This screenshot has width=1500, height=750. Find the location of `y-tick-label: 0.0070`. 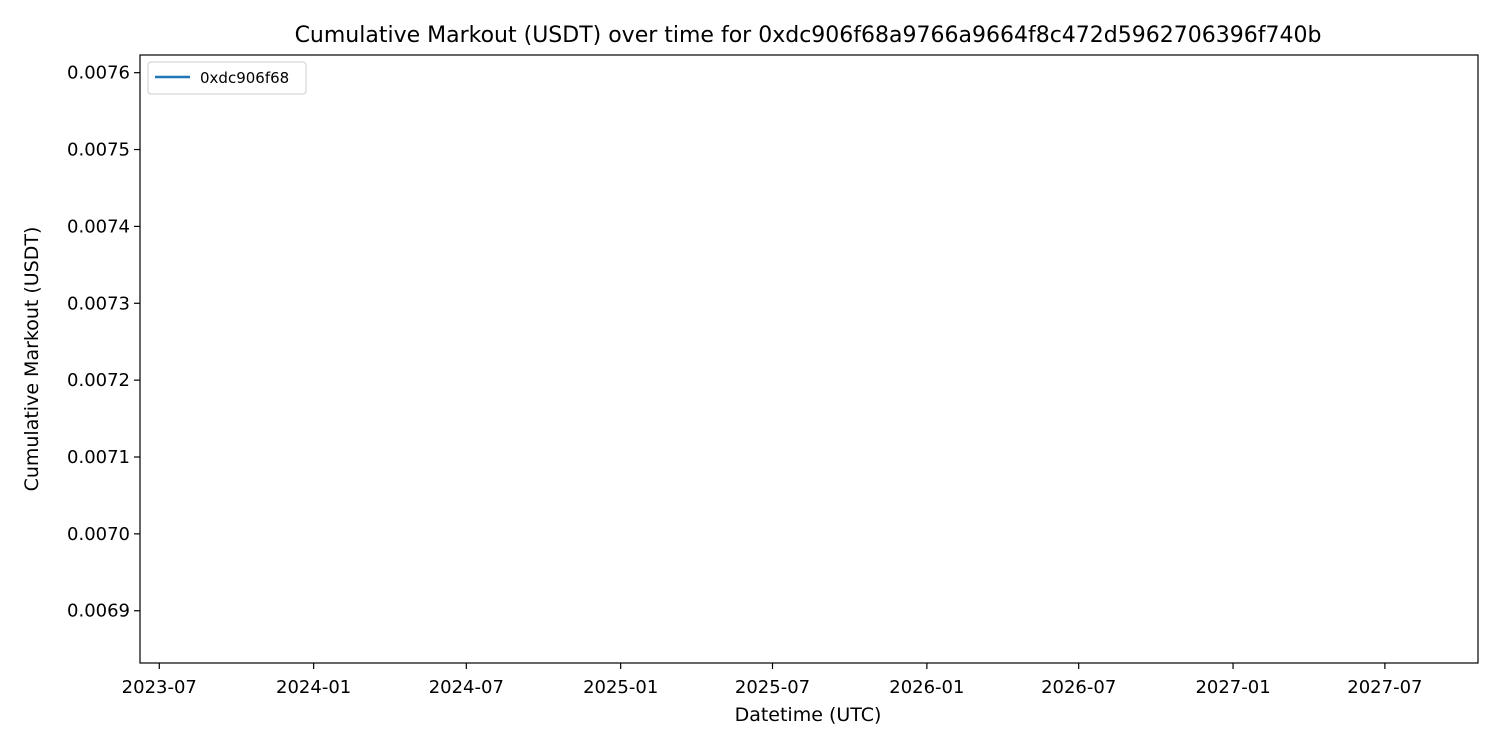

y-tick-label: 0.0070 is located at coordinates (98, 534).